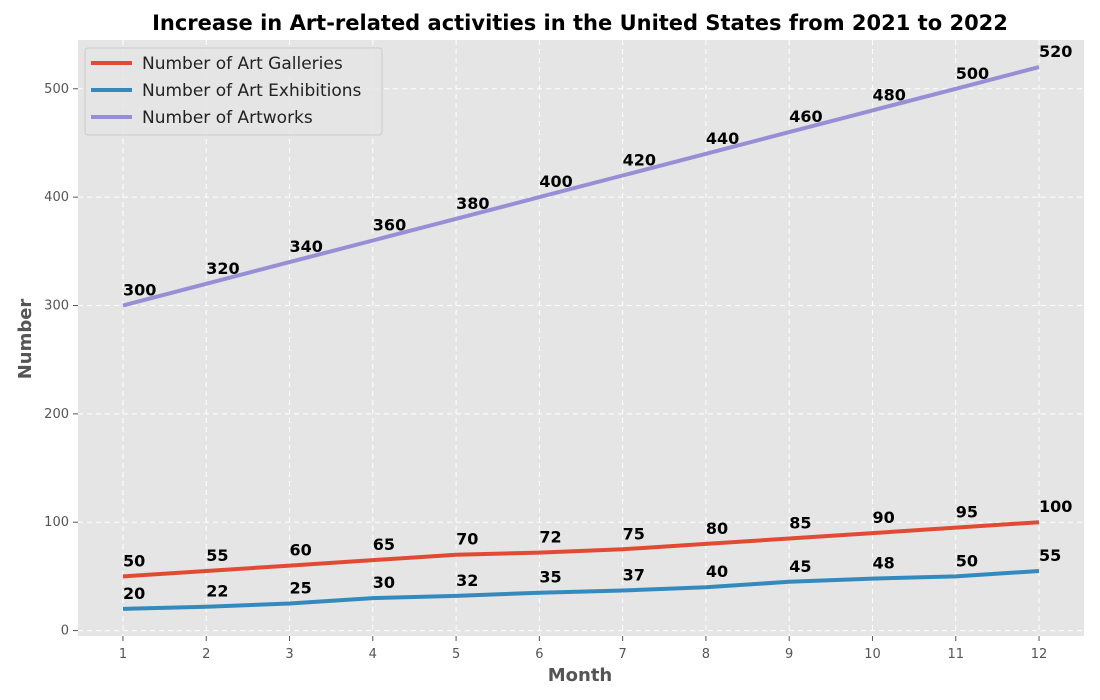  What do you see at coordinates (373, 654) in the screenshot?
I see `x-tick-label: 4` at bounding box center [373, 654].